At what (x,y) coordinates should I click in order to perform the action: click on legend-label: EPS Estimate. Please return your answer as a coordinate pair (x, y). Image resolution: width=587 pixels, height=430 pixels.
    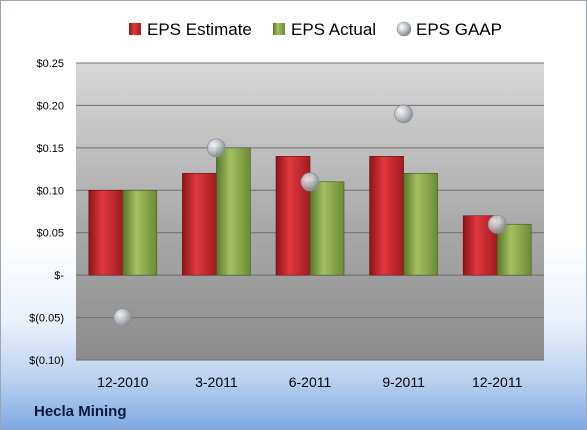
    Looking at the image, I should click on (199, 29).